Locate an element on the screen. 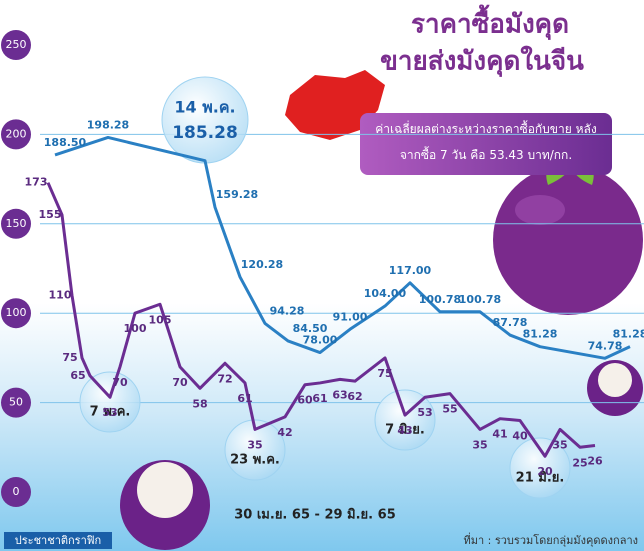  data-label: 173 is located at coordinates (36, 182).